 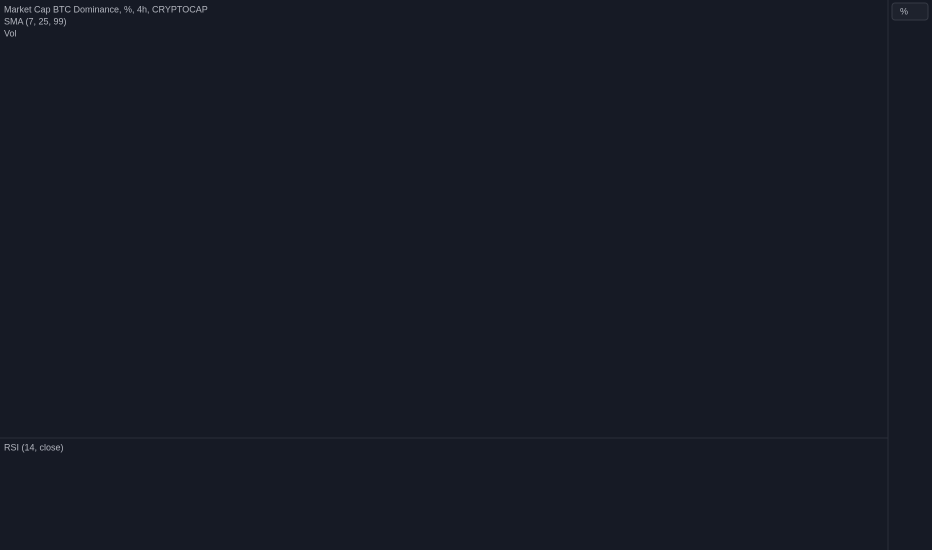 I want to click on volume-label: Vol, so click(x=10, y=33).